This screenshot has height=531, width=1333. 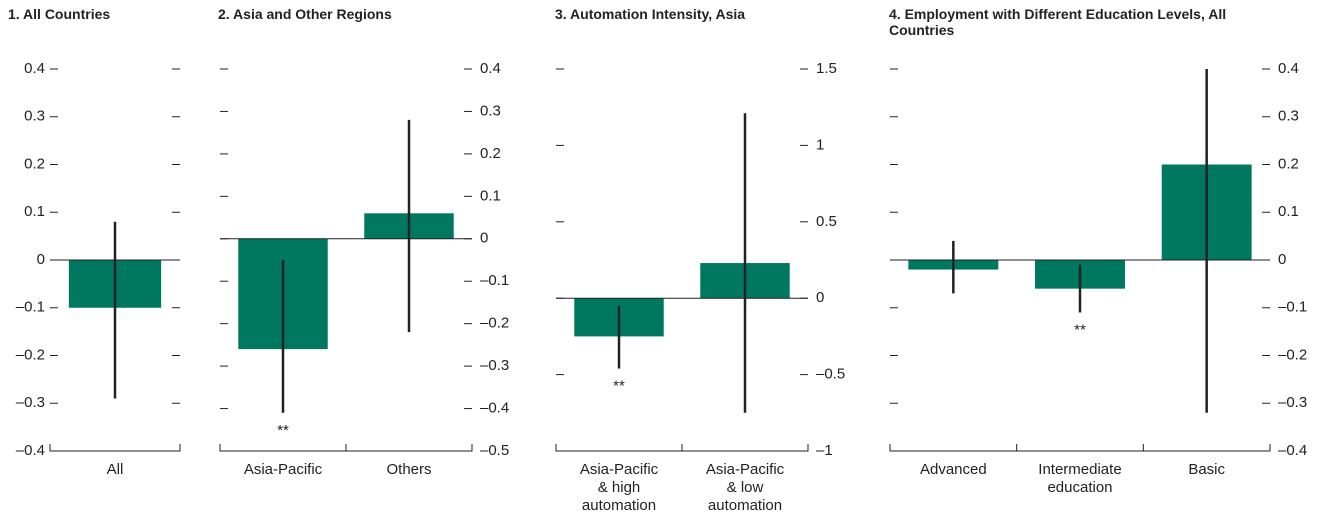 I want to click on x-tick-label: Advanced, so click(x=953, y=469).